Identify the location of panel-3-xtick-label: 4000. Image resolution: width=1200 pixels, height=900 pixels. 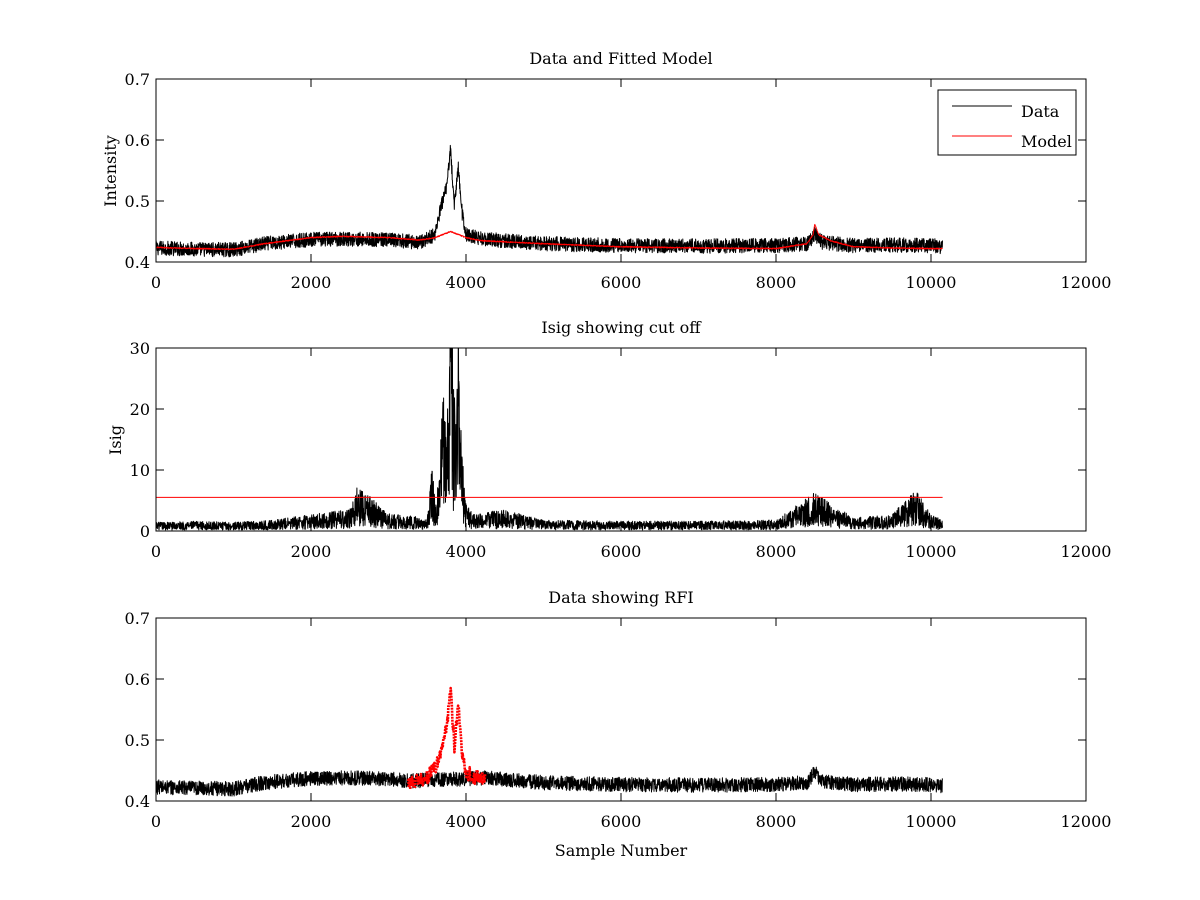
(466, 821).